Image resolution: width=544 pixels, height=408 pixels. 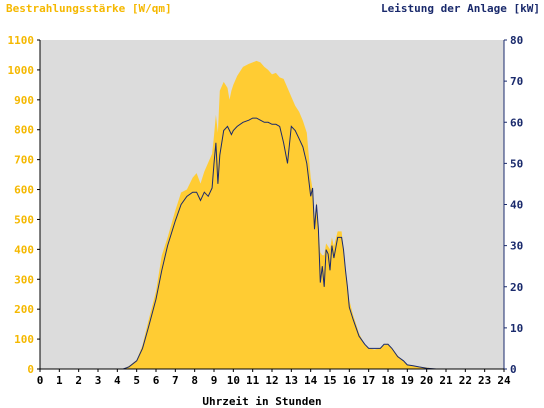 What do you see at coordinates (516, 40) in the screenshot?
I see `y-tick-label-right: 80` at bounding box center [516, 40].